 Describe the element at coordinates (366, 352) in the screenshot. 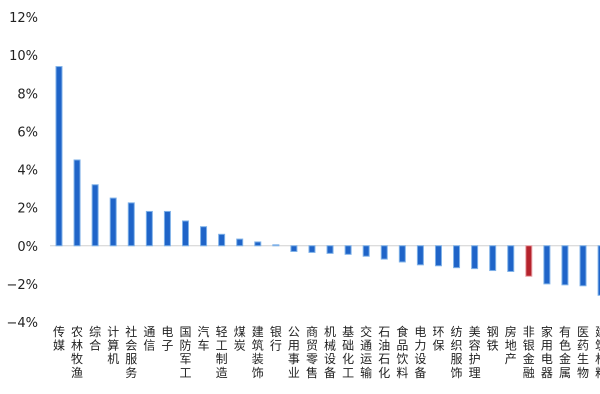

I see `x-category-label: 交通运输` at that location.